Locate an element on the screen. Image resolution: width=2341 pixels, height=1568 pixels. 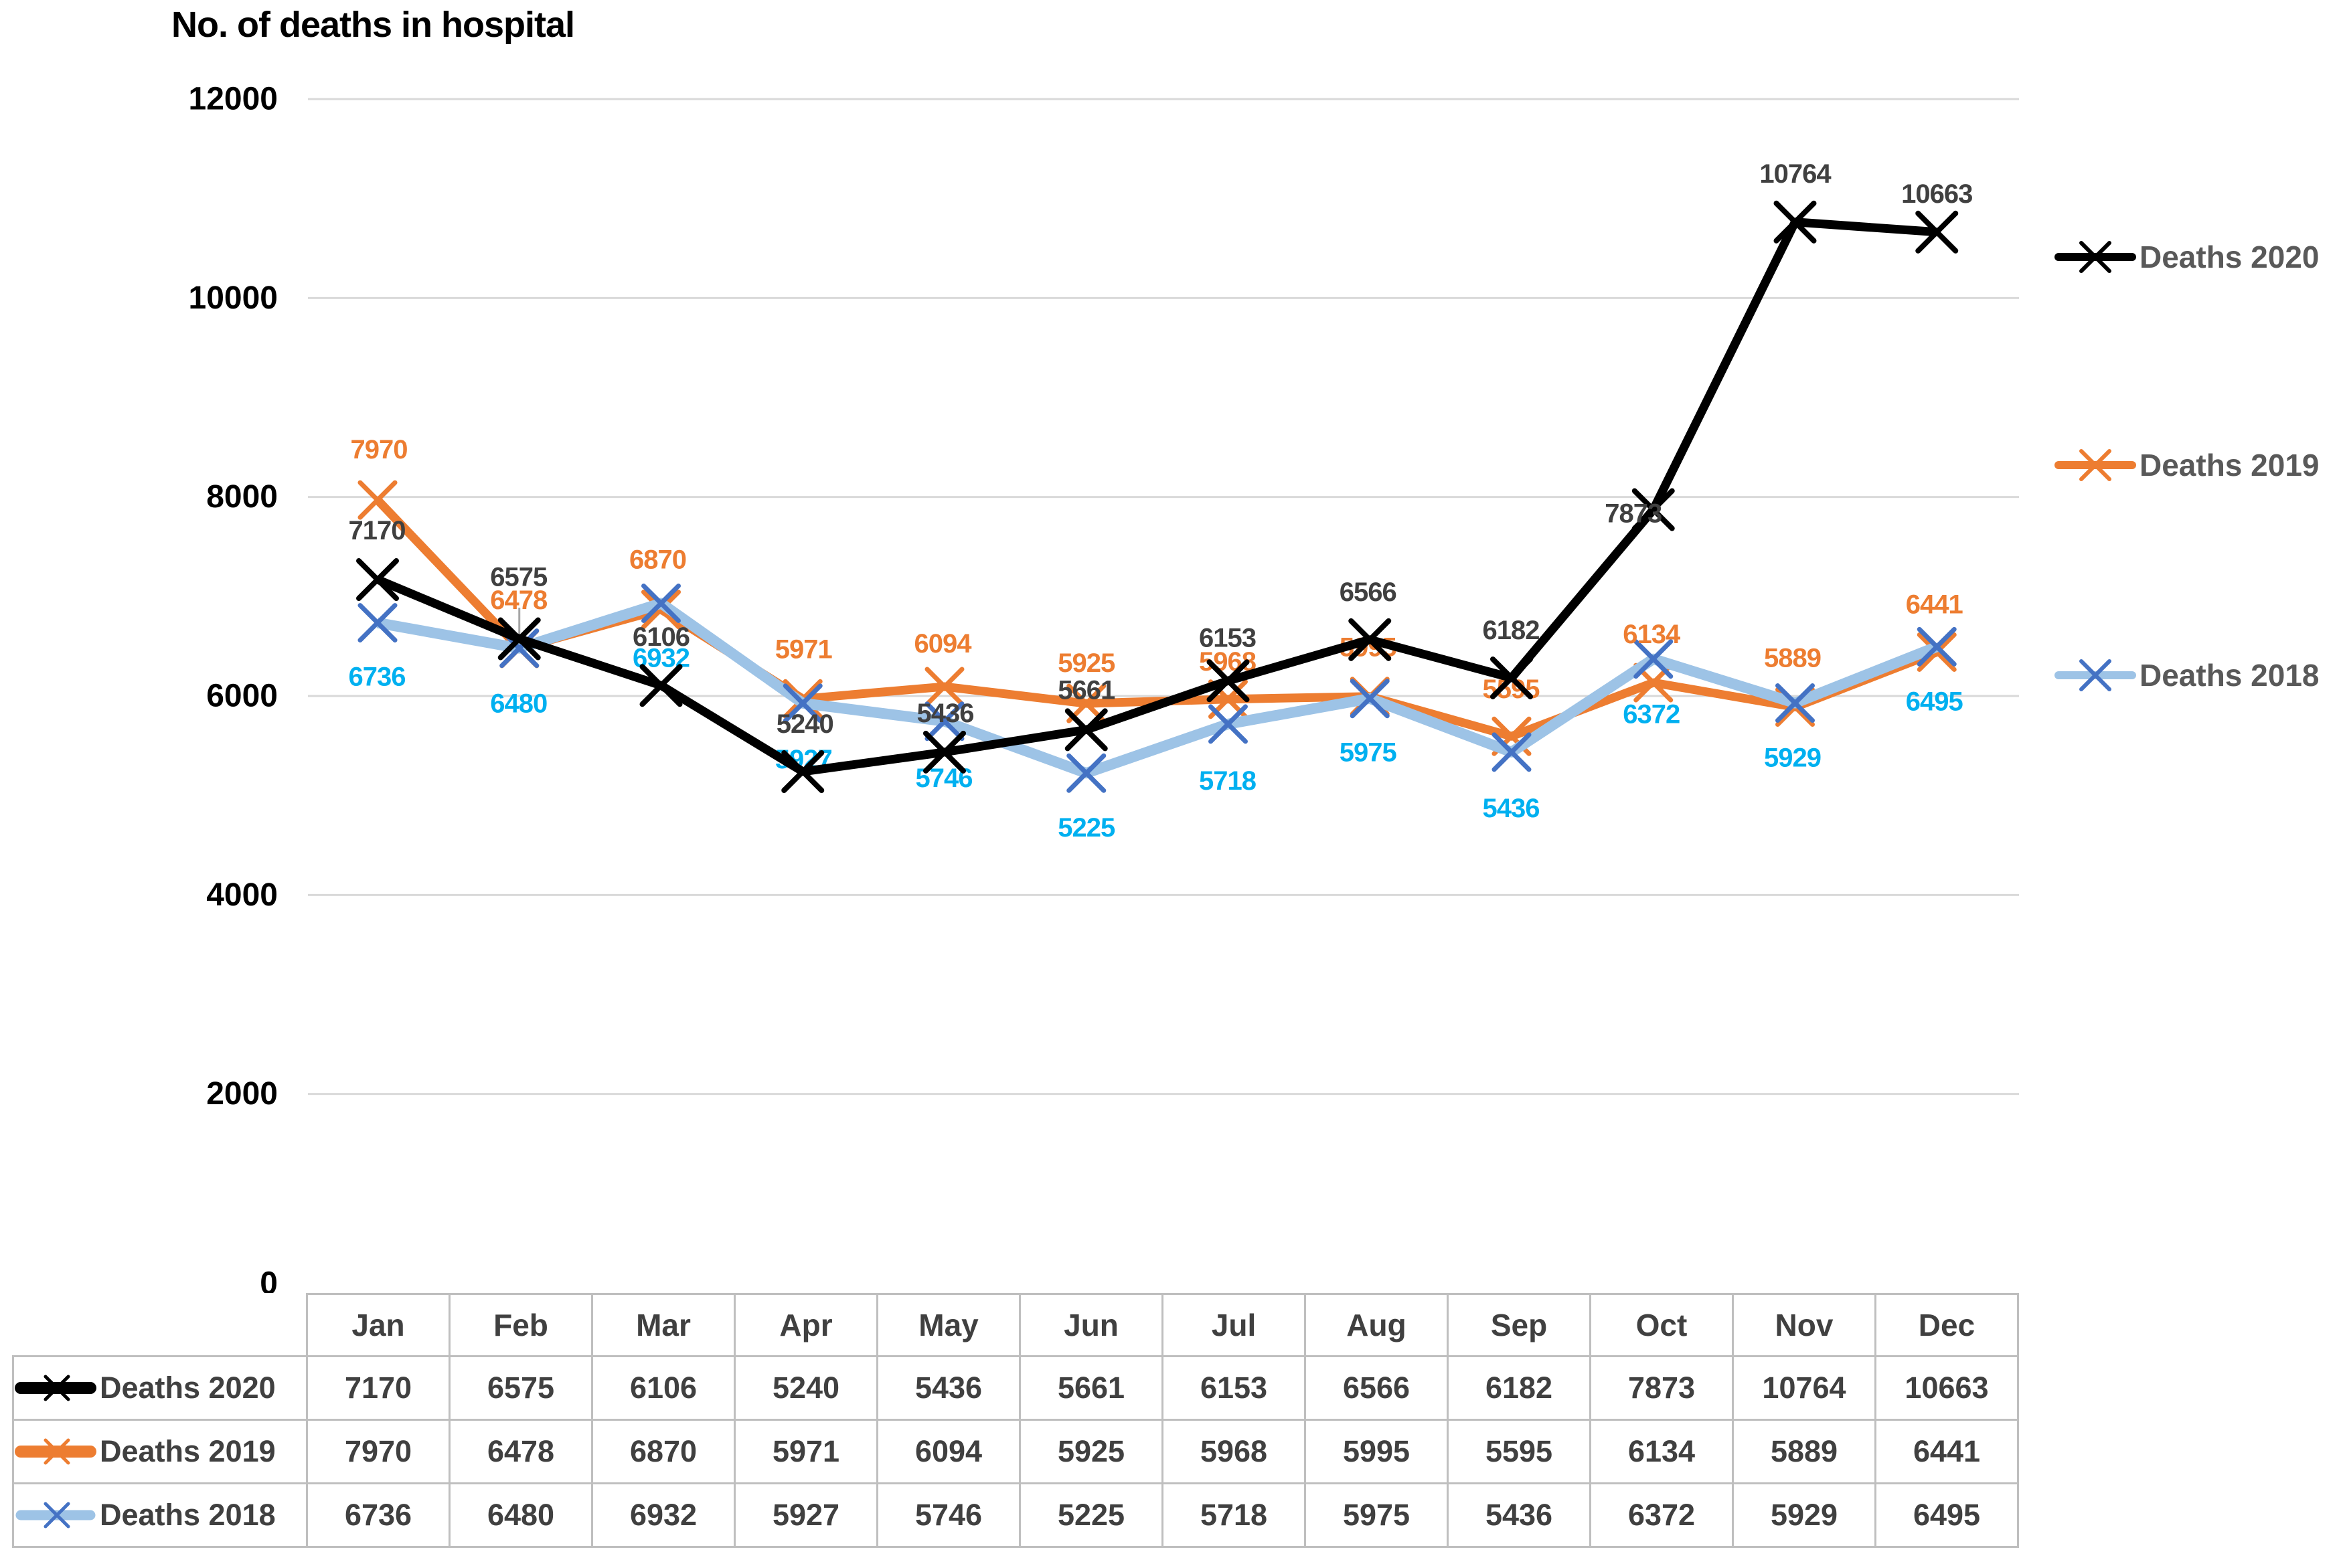
table-cell-deaths-2018-mar: 6932 is located at coordinates (663, 1515).